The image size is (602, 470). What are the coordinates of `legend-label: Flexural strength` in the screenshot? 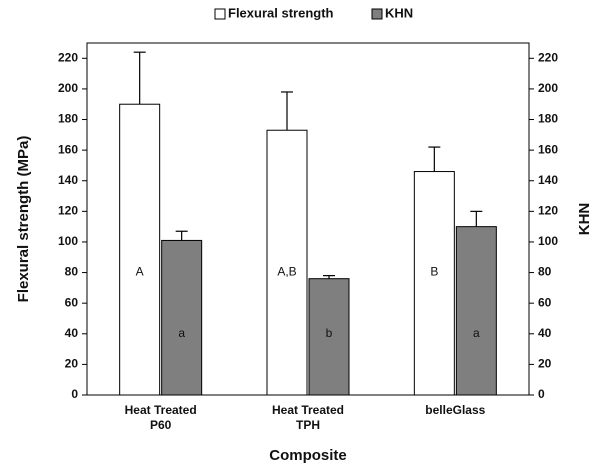 It's located at (281, 12).